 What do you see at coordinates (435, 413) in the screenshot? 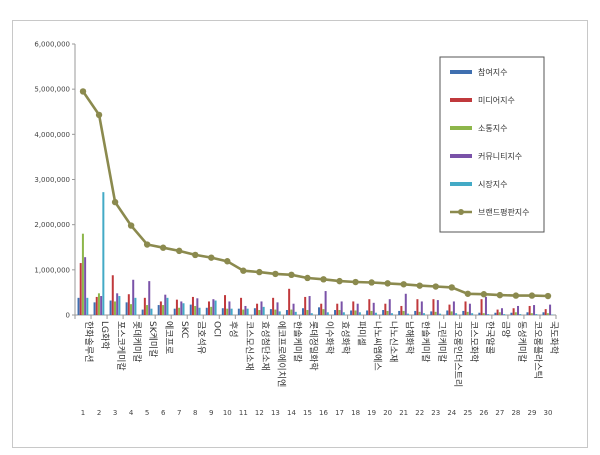
I see `x-number-label: 23` at bounding box center [435, 413].